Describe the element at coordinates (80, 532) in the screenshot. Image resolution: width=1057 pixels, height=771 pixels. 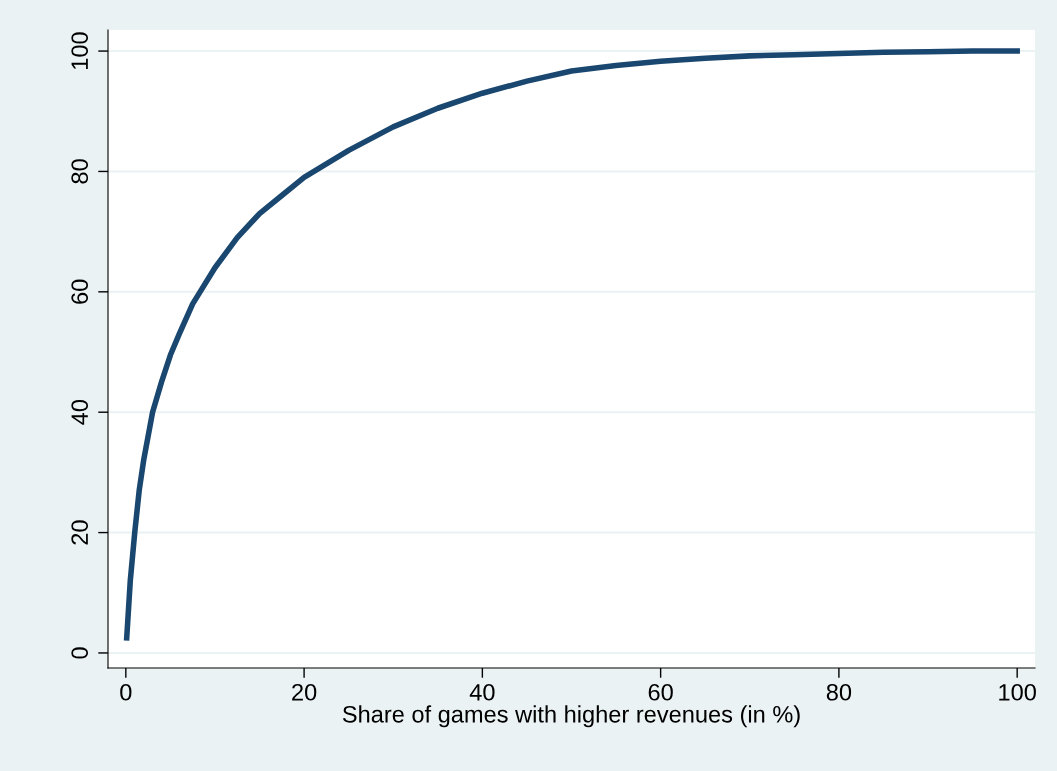
I see `y-tick-label: 20` at that location.